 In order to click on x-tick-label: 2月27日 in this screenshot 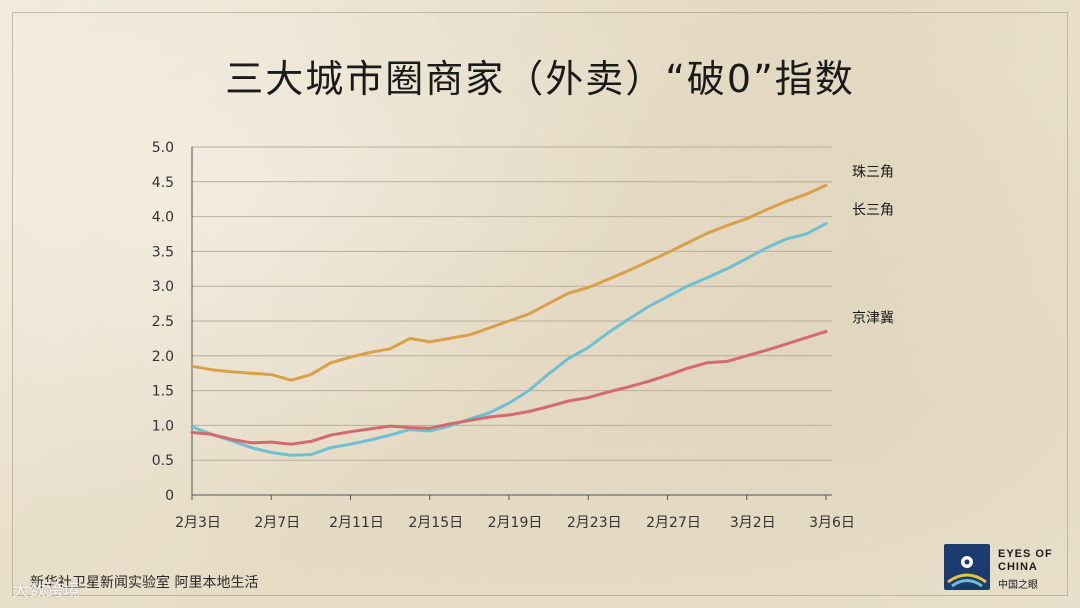, I will do `click(673, 523)`.